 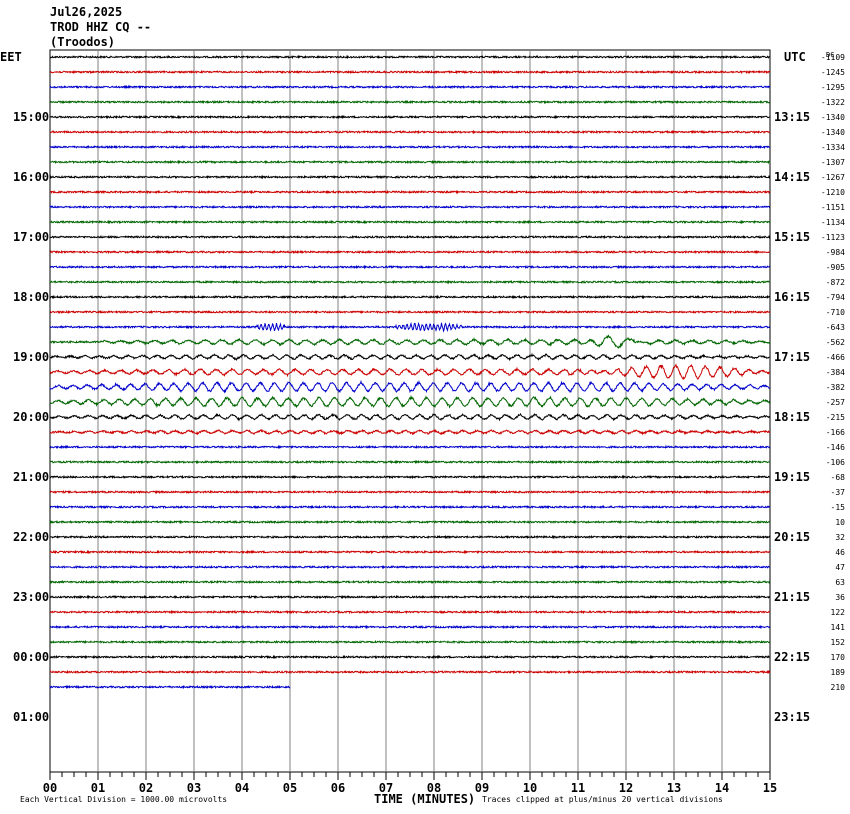 What do you see at coordinates (11, 57) in the screenshot?
I see `left-timezone-label: EET` at bounding box center [11, 57].